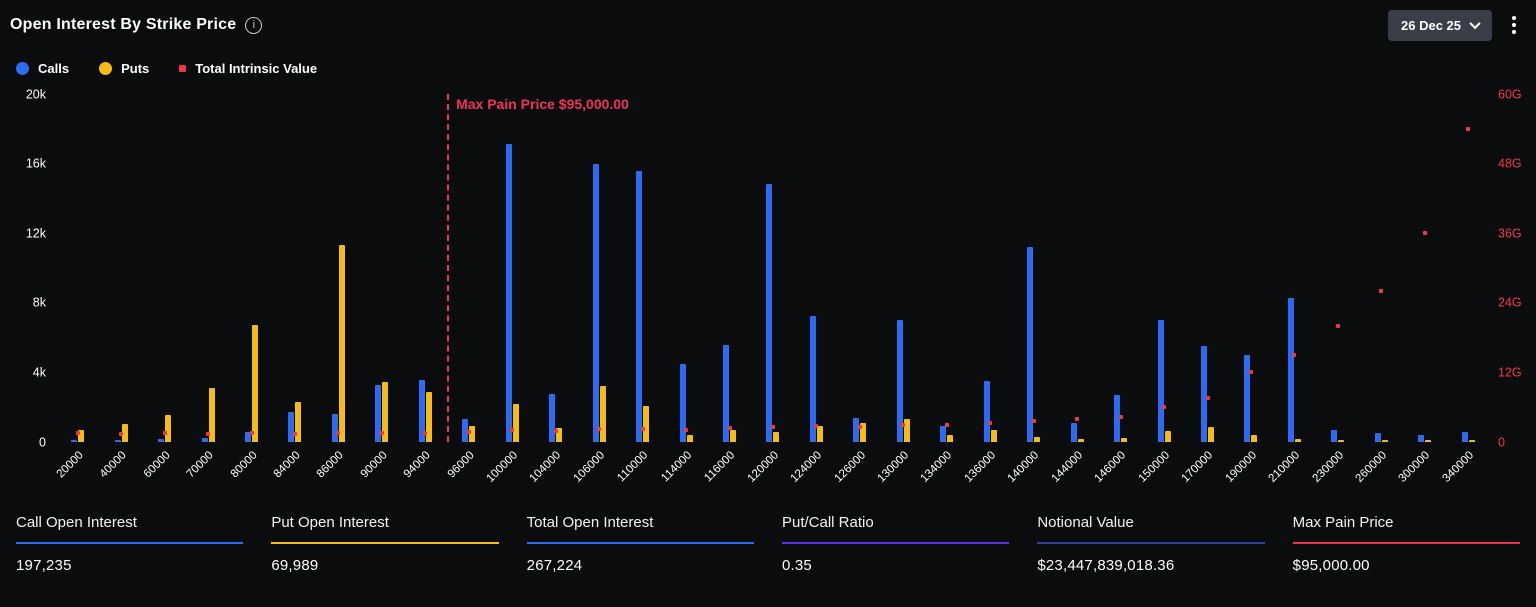 The image size is (1536, 607). I want to click on bar-group: 190000, so click(1247, 289).